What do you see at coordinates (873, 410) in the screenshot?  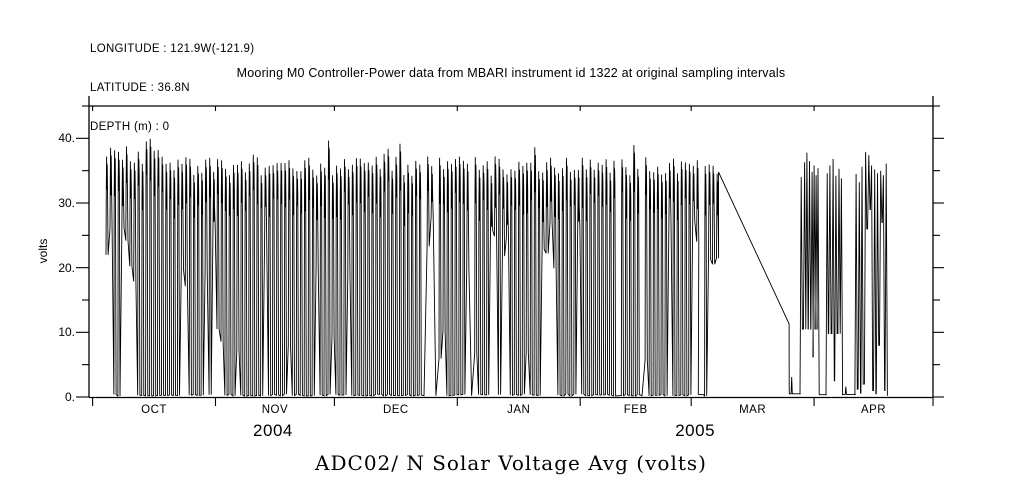 I see `x-tick-label-month: APR` at bounding box center [873, 410].